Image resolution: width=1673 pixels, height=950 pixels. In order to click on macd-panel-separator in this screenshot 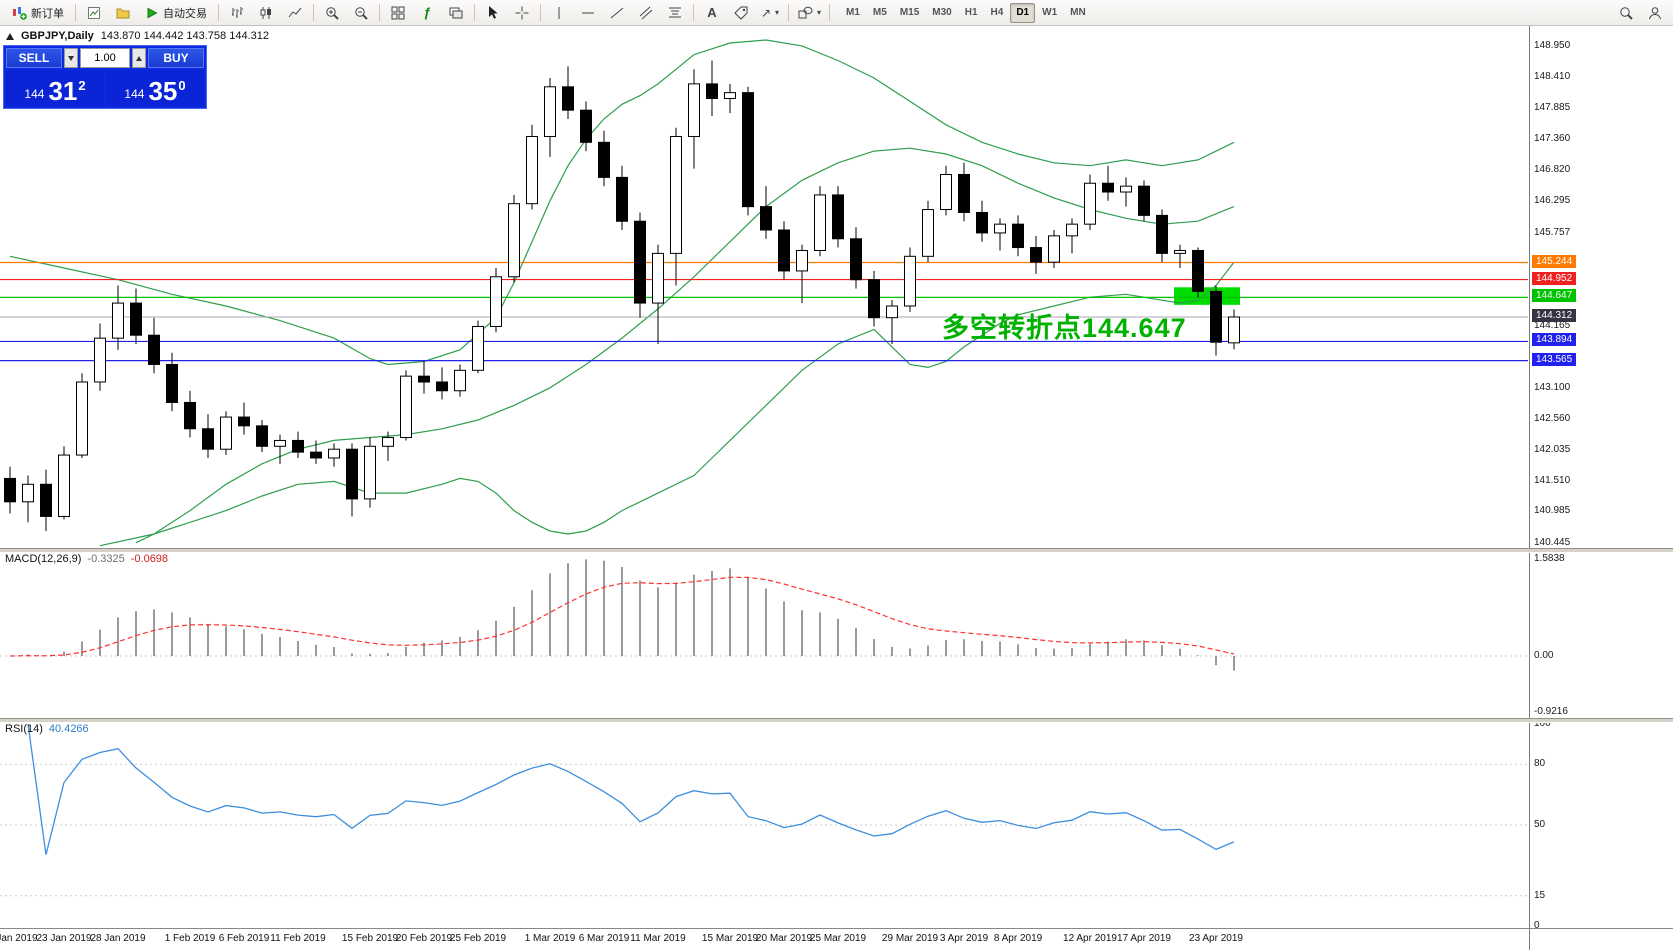, I will do `click(836, 550)`.